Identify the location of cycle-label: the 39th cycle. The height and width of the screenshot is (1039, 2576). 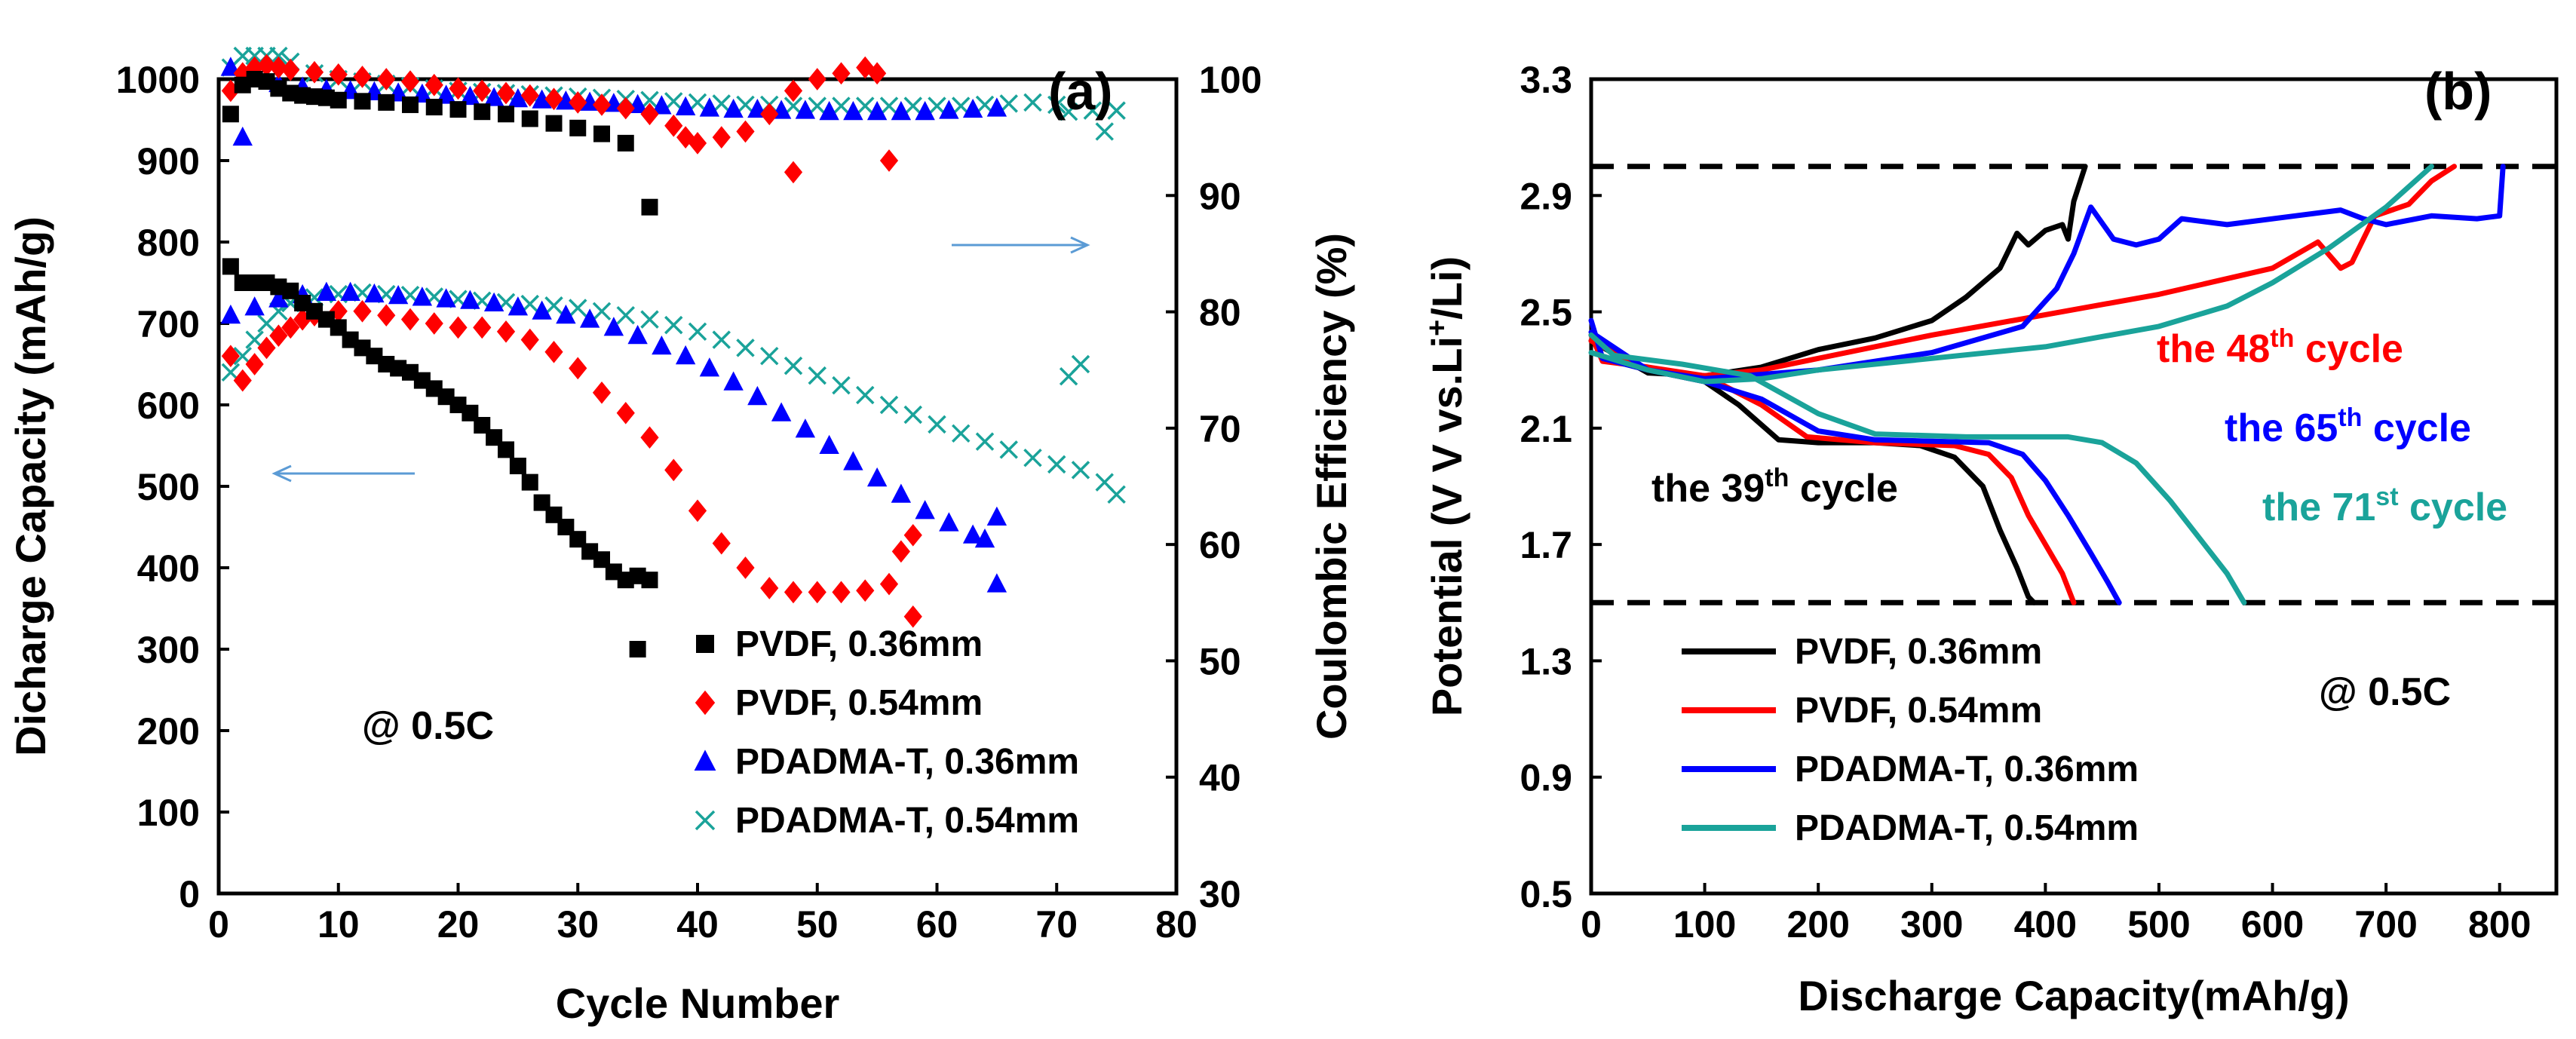
(1774, 487).